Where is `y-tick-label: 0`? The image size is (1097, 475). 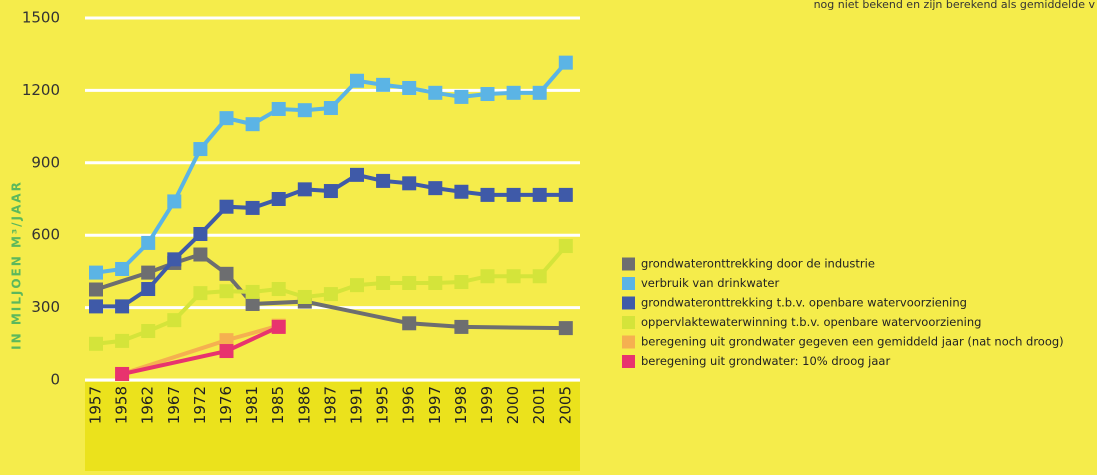 y-tick-label: 0 is located at coordinates (55, 380).